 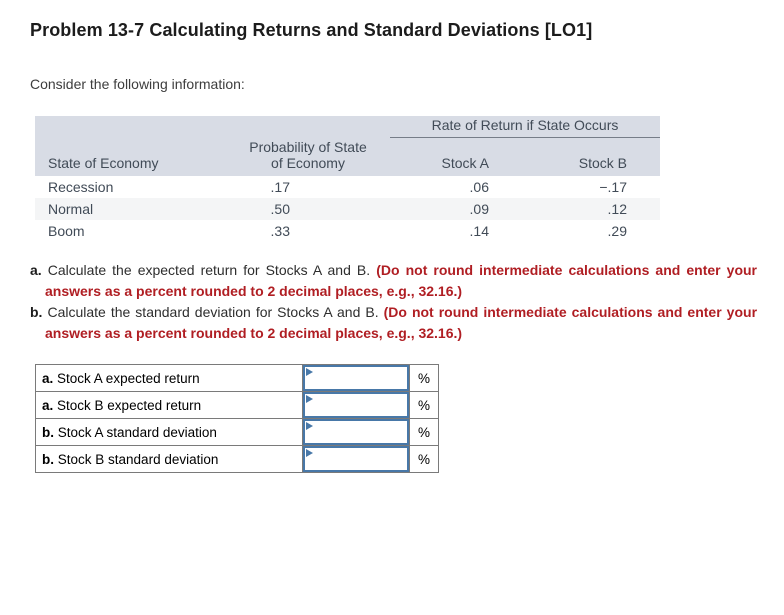 I want to click on answer-label: a. Stock B expected return, so click(x=169, y=405).